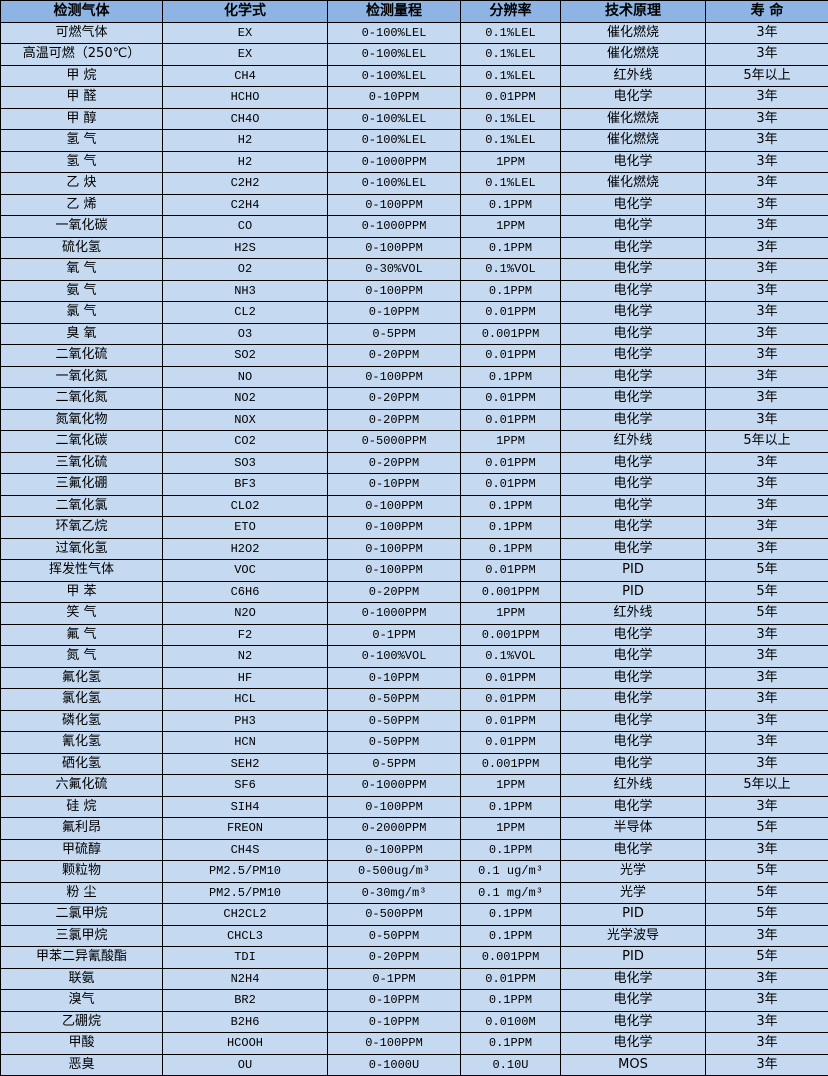 This screenshot has width=828, height=1076. Describe the element at coordinates (82, 764) in the screenshot. I see `cell-gas-name: 硒化氢` at that location.